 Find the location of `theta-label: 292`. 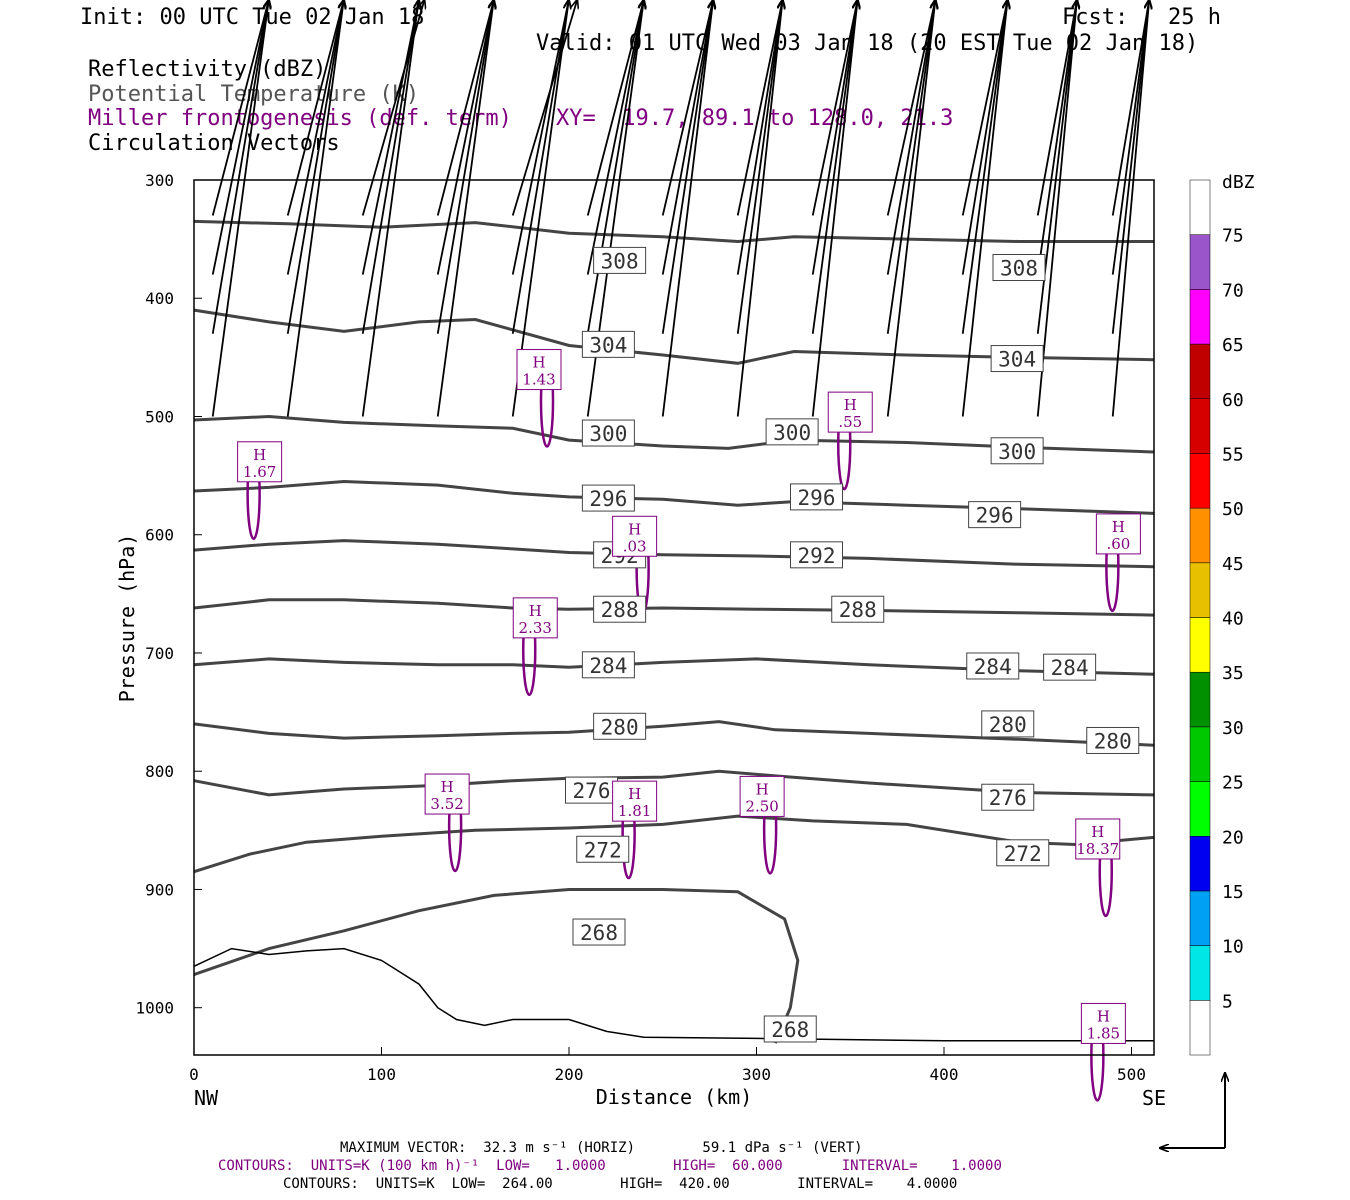

theta-label: 292 is located at coordinates (817, 556).